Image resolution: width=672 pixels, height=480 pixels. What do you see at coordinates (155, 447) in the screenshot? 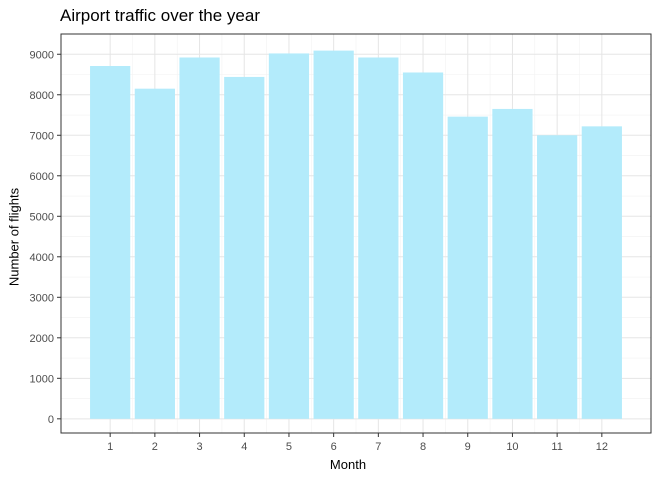
I see `x-tick-label: 2` at bounding box center [155, 447].